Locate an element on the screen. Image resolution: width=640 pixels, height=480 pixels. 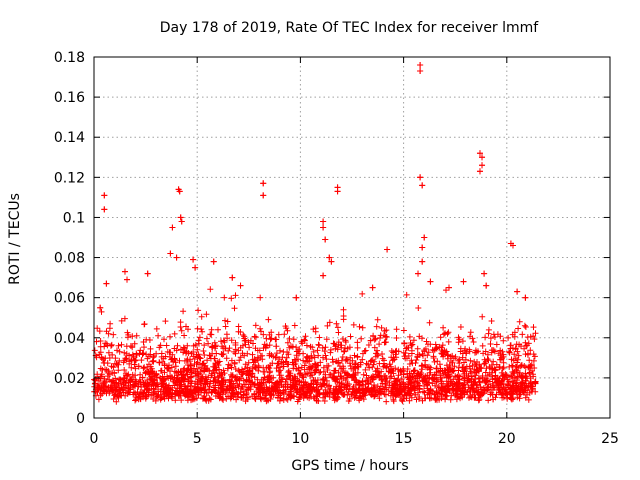
y-tick-label: 0.08 is located at coordinates (69, 259).